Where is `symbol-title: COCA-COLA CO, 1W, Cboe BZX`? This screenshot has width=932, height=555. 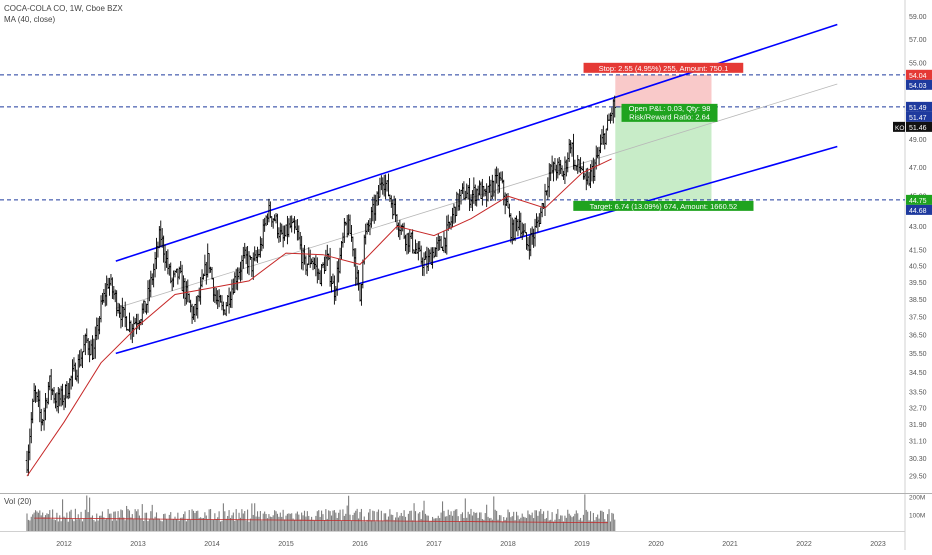 symbol-title: COCA-COLA CO, 1W, Cboe BZX is located at coordinates (63, 8).